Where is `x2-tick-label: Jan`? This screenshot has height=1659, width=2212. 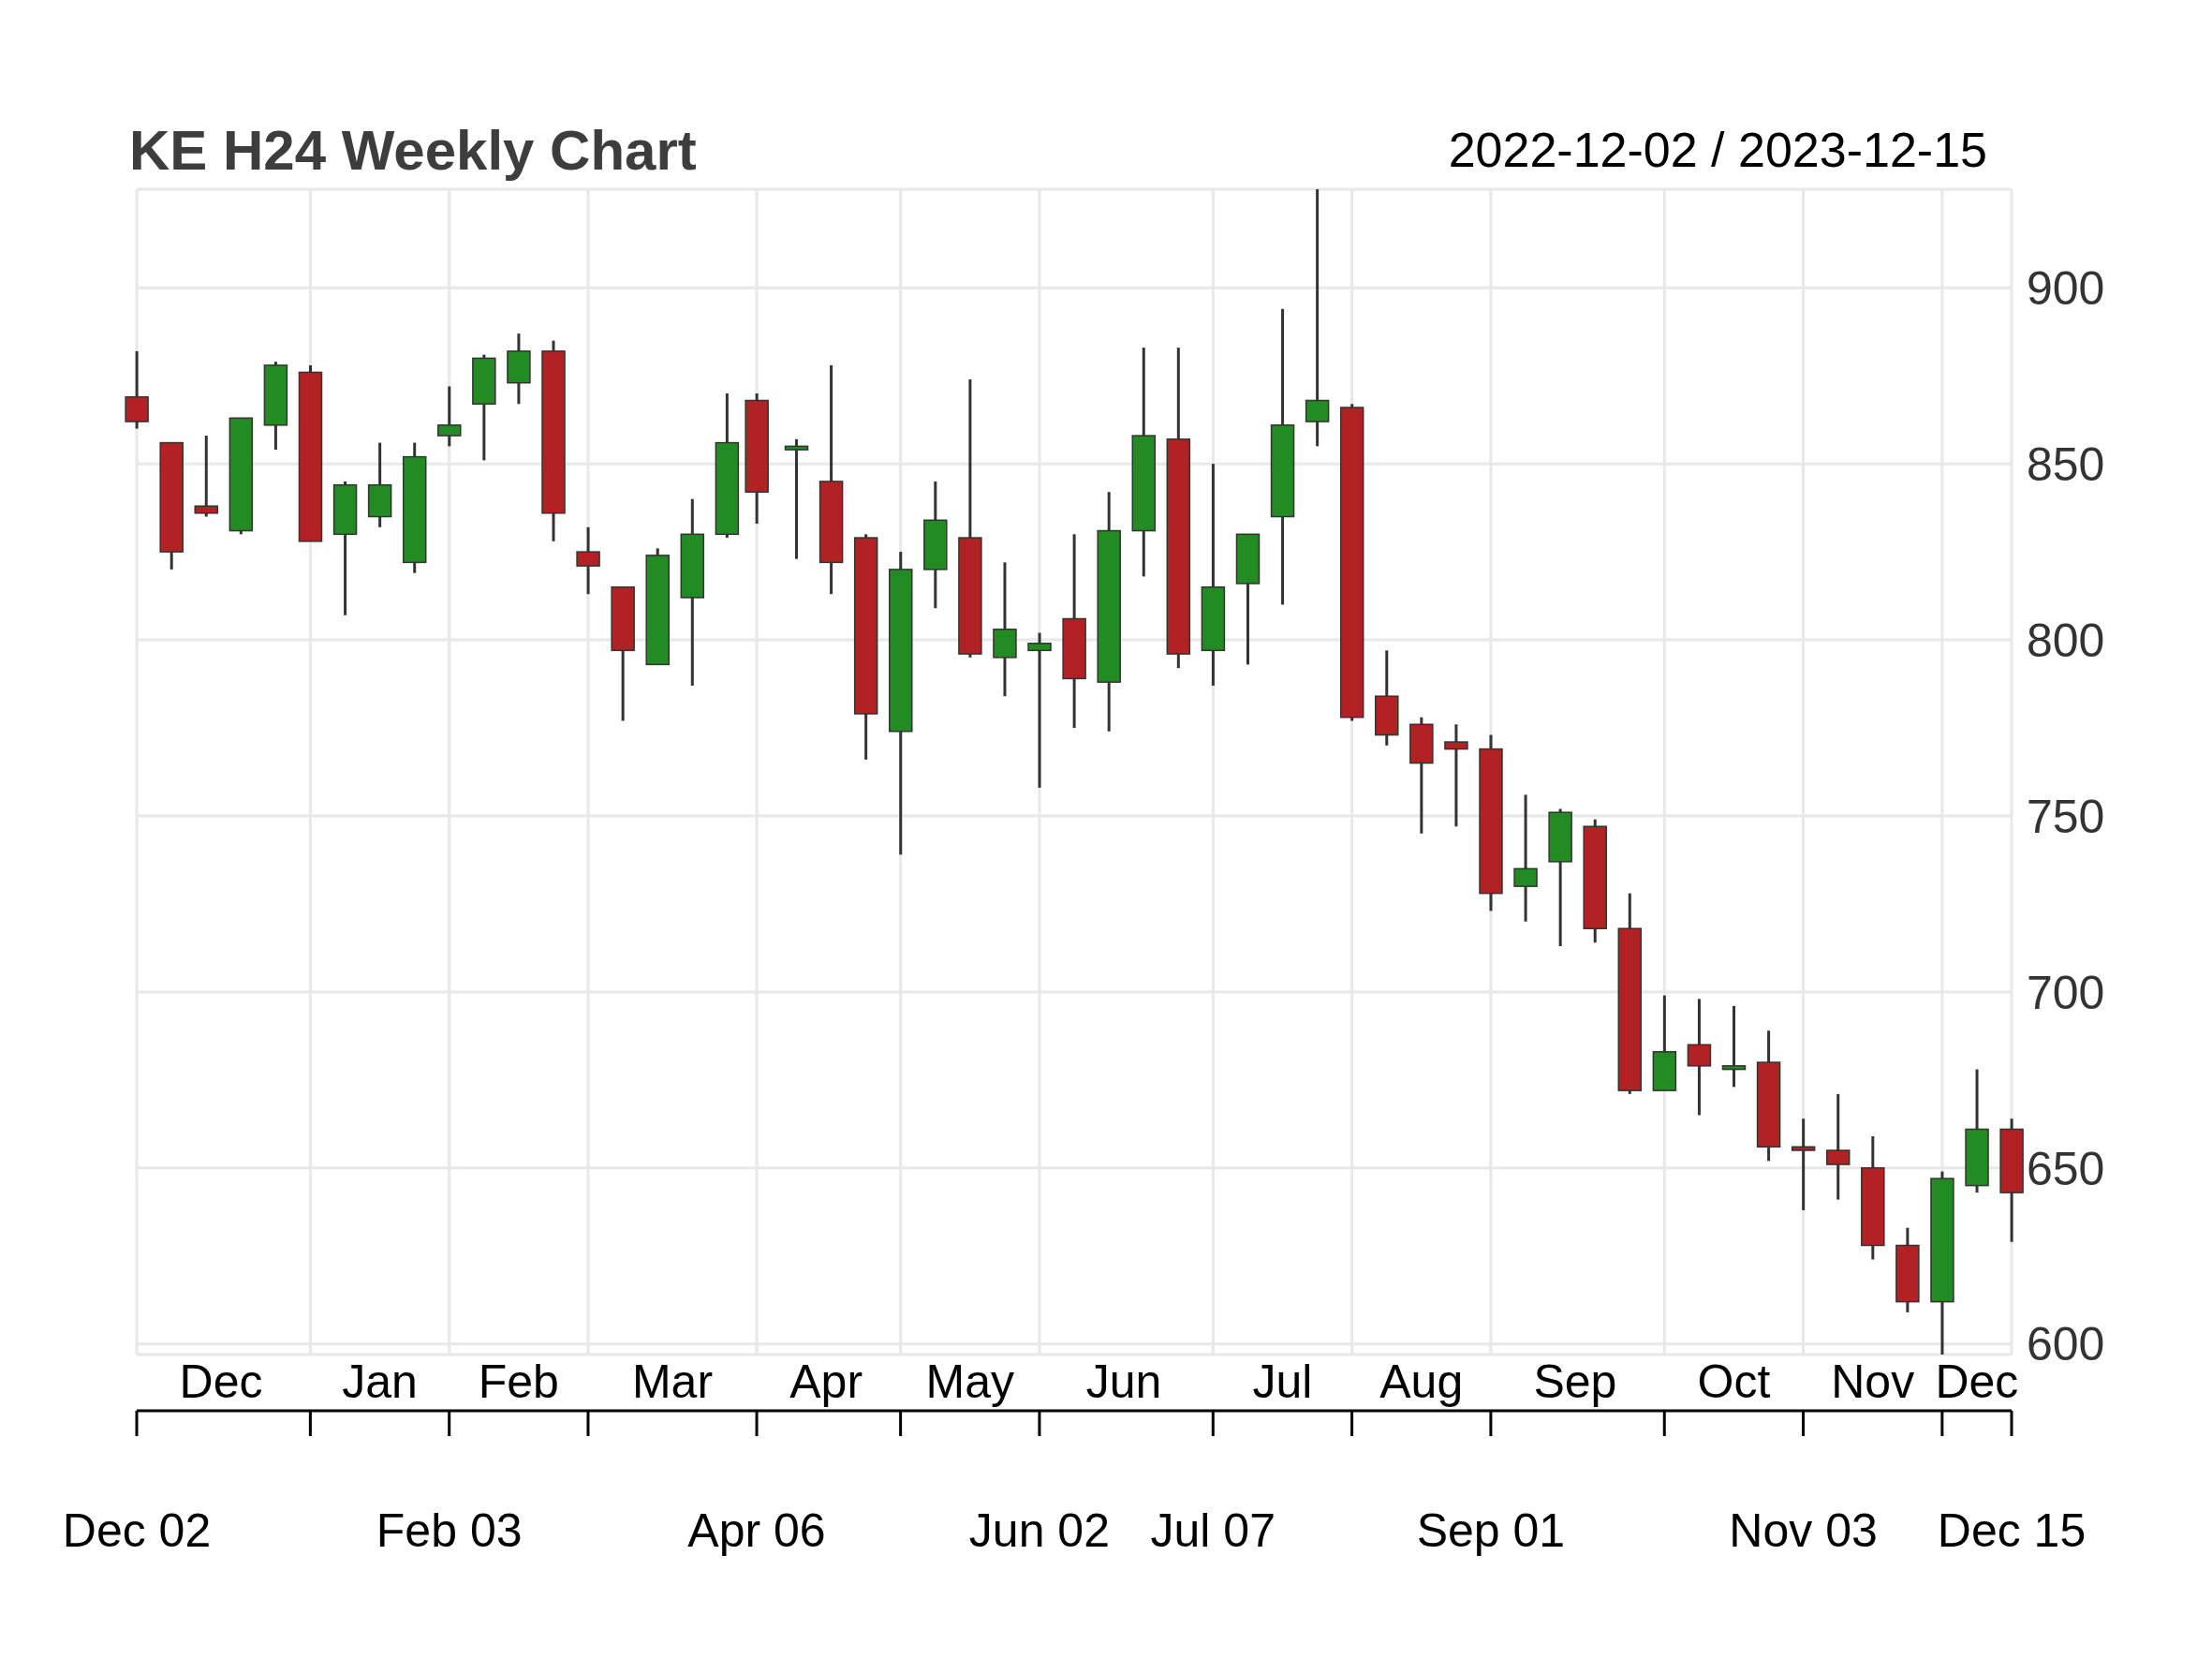 x2-tick-label: Jan is located at coordinates (380, 1382).